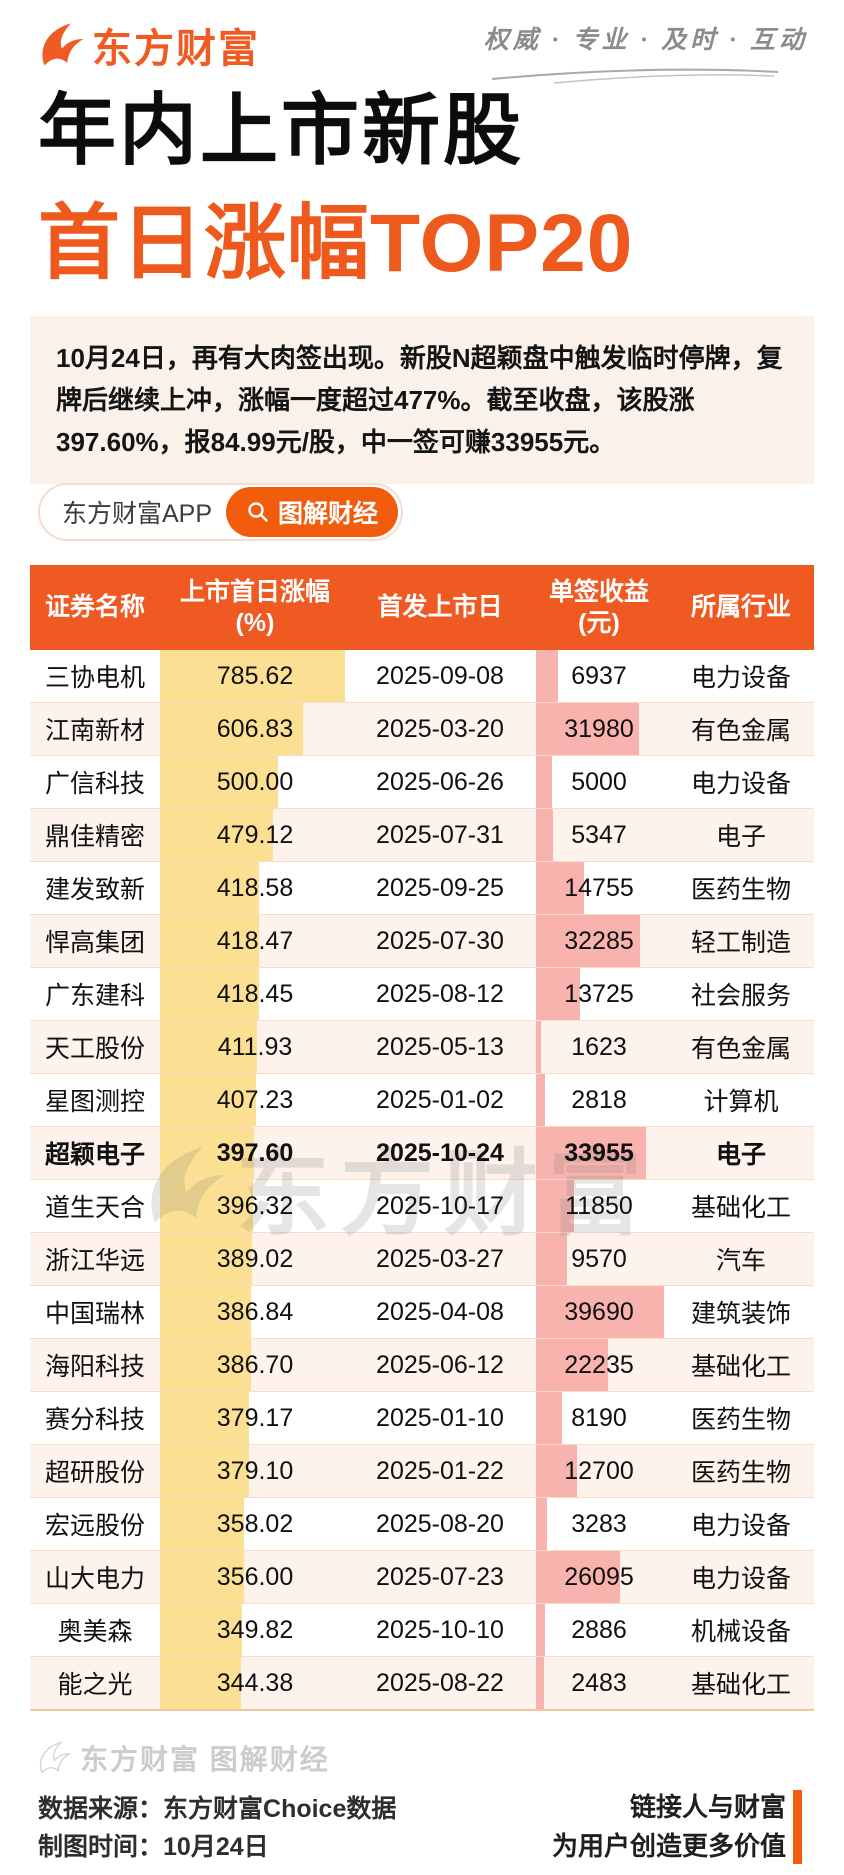  Describe the element at coordinates (599, 835) in the screenshot. I see `income-cell: 5347` at that location.